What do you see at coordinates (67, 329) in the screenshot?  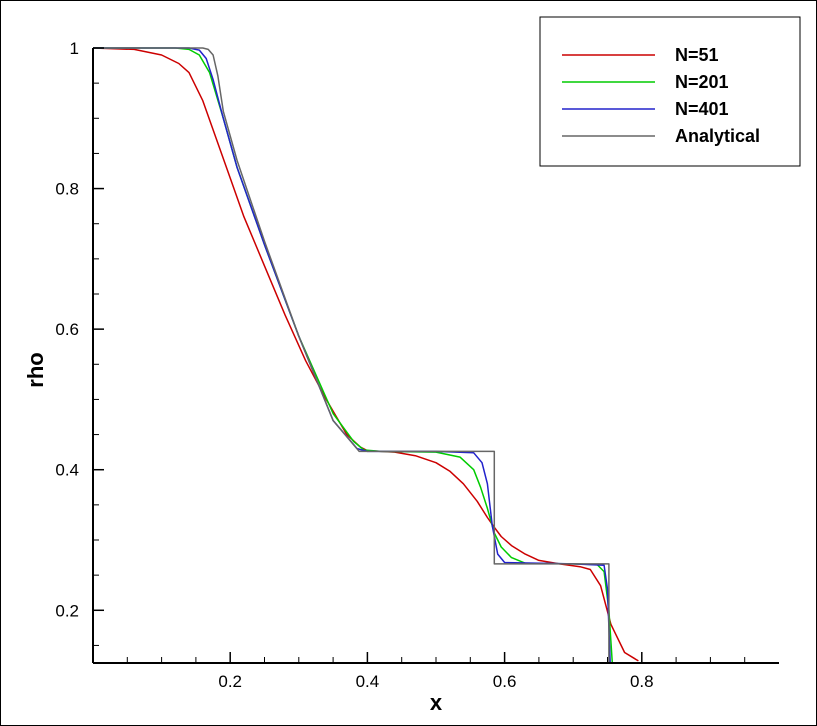 I see `y-tick-label: 0.6` at bounding box center [67, 329].